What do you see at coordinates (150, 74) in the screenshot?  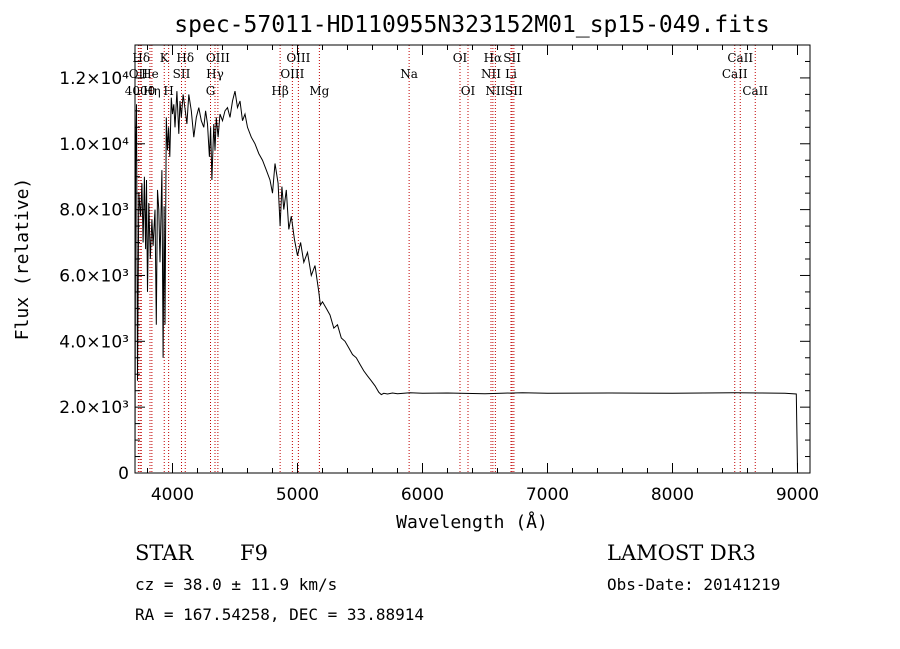 I see `spectral-line-label: He` at bounding box center [150, 74].